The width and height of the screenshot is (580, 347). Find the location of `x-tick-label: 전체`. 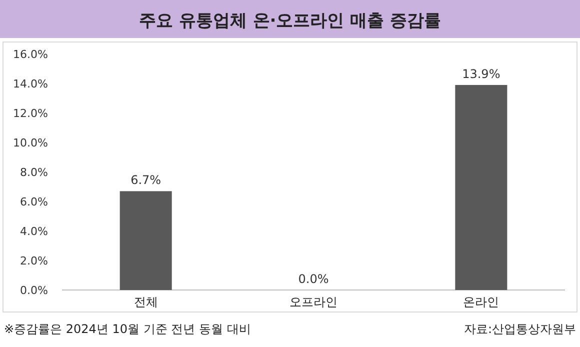

x-tick-label: 전체 is located at coordinates (146, 302).